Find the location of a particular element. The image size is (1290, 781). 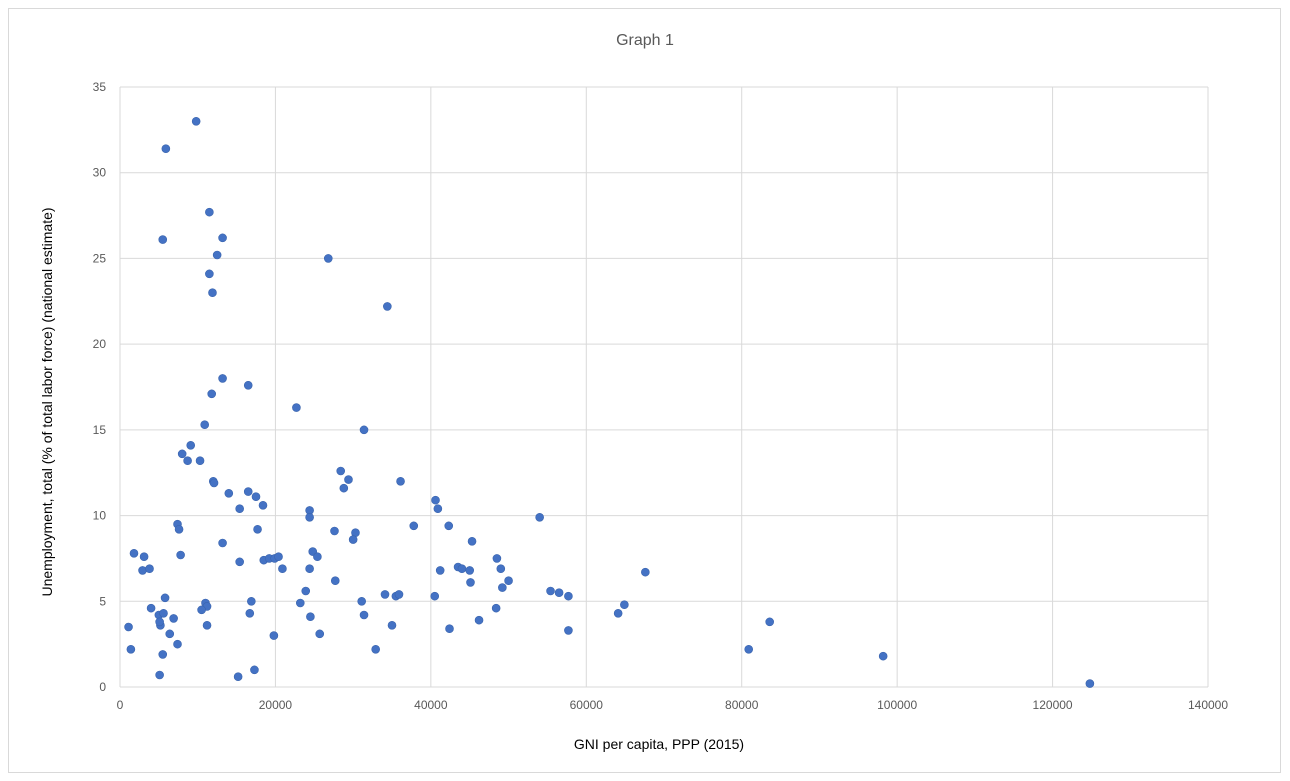

x-tick-label: 100000 is located at coordinates (897, 705).